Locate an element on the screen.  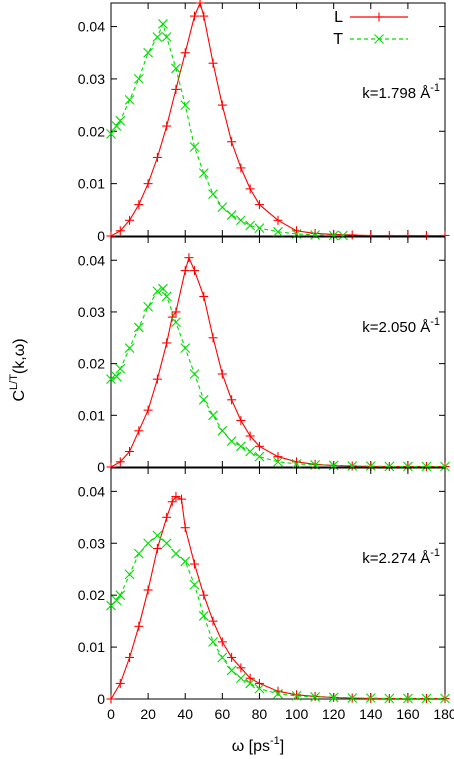
legend-marker-d2 is located at coordinates (379, 39).